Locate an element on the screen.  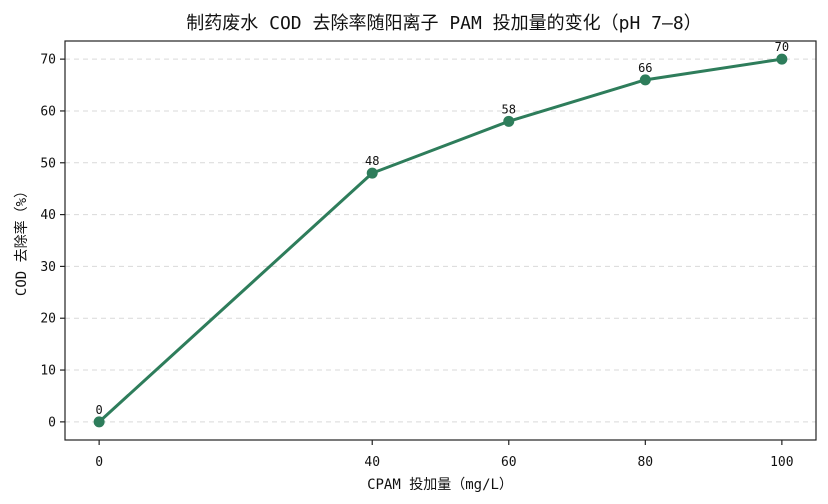
data-label: 0 is located at coordinates (99, 410).